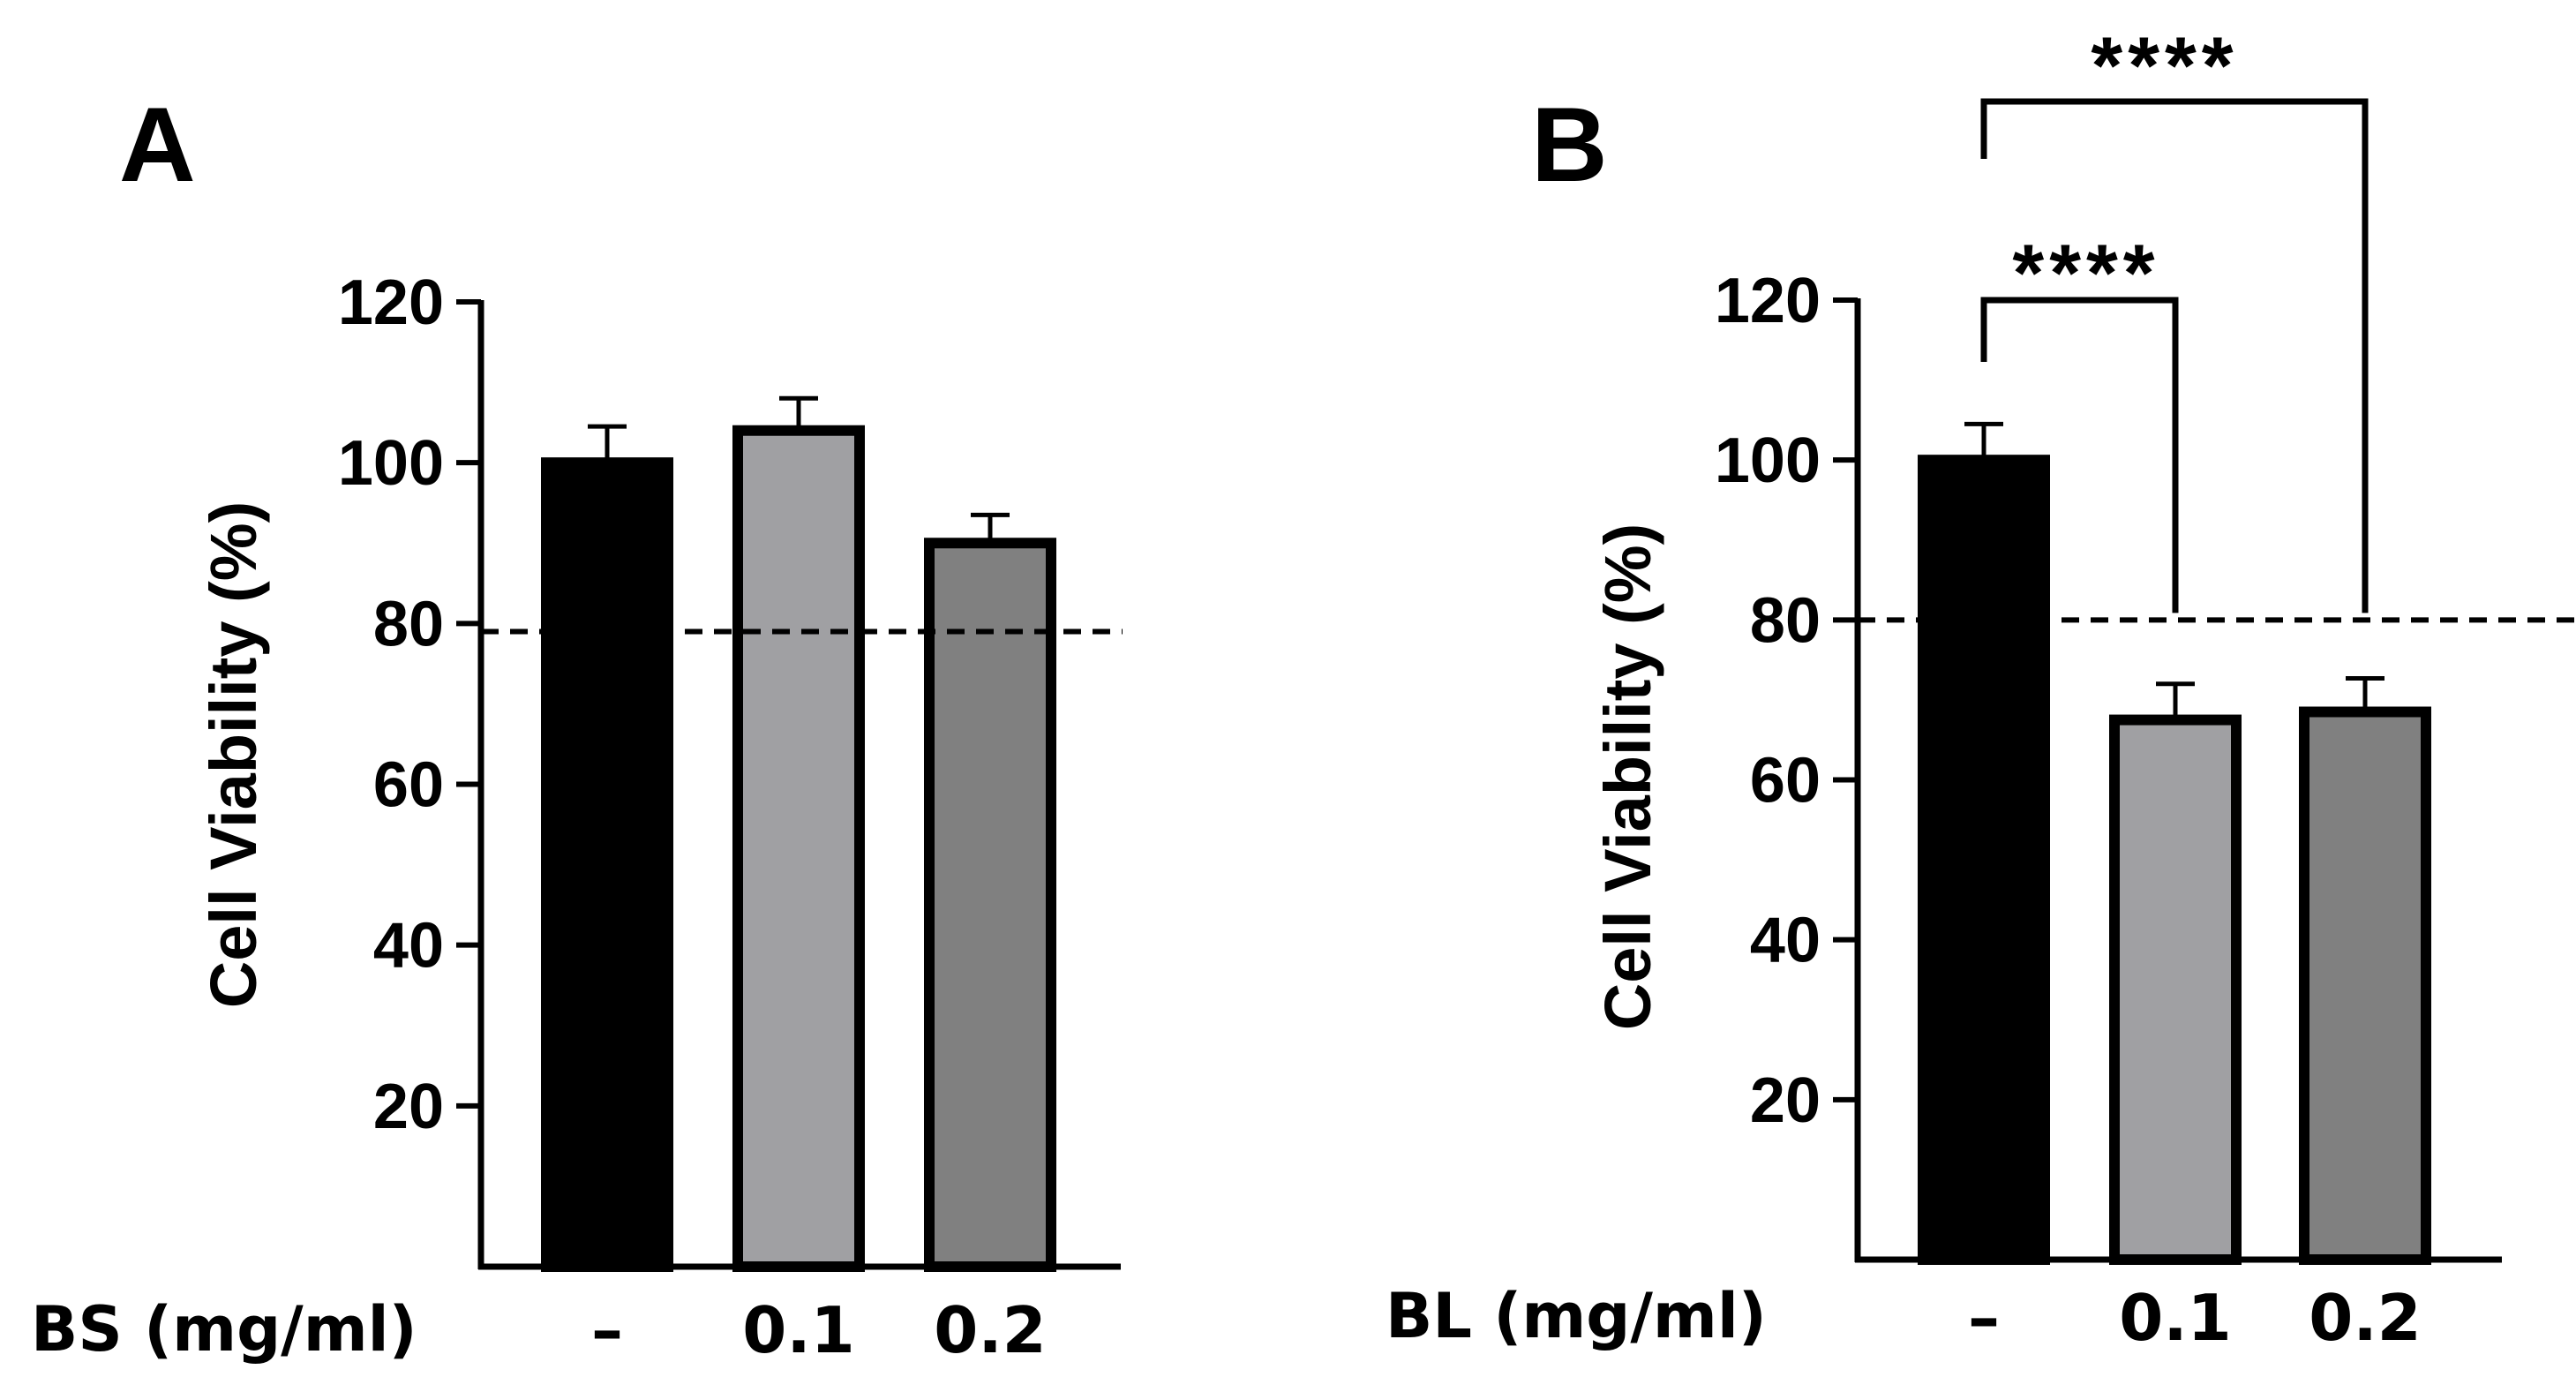  Describe the element at coordinates (1569, 145) in the screenshot. I see `panel-label: B` at that location.